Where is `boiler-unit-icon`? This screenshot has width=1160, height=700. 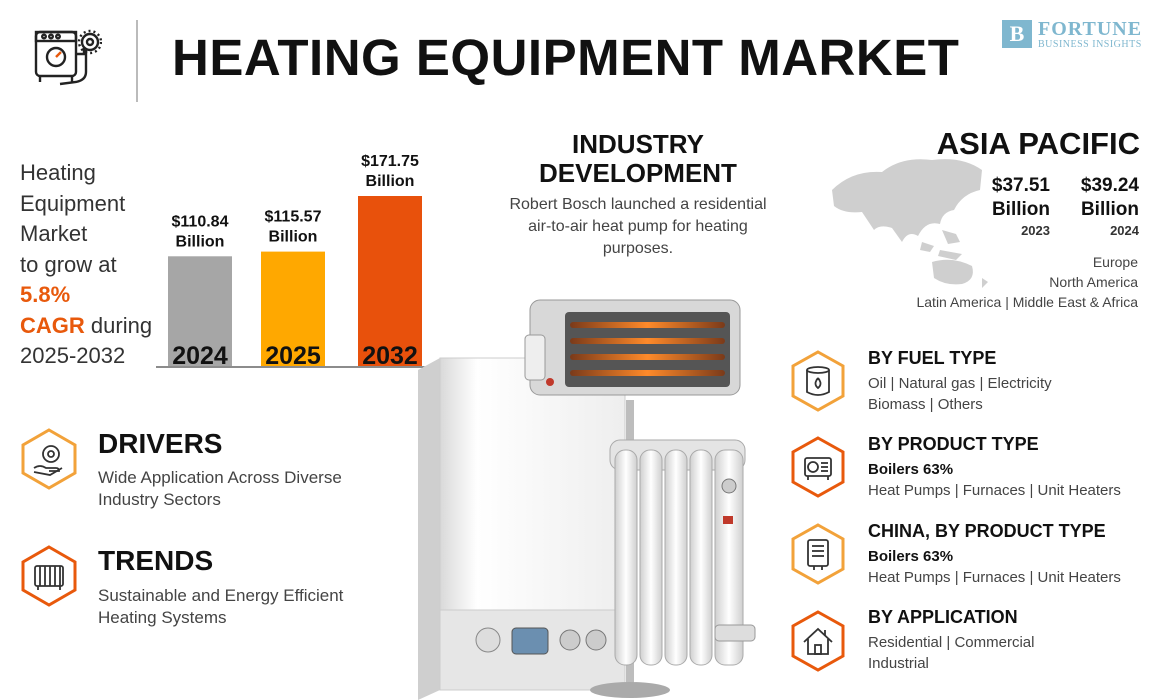 boiler-unit-icon is located at coordinates (818, 554).